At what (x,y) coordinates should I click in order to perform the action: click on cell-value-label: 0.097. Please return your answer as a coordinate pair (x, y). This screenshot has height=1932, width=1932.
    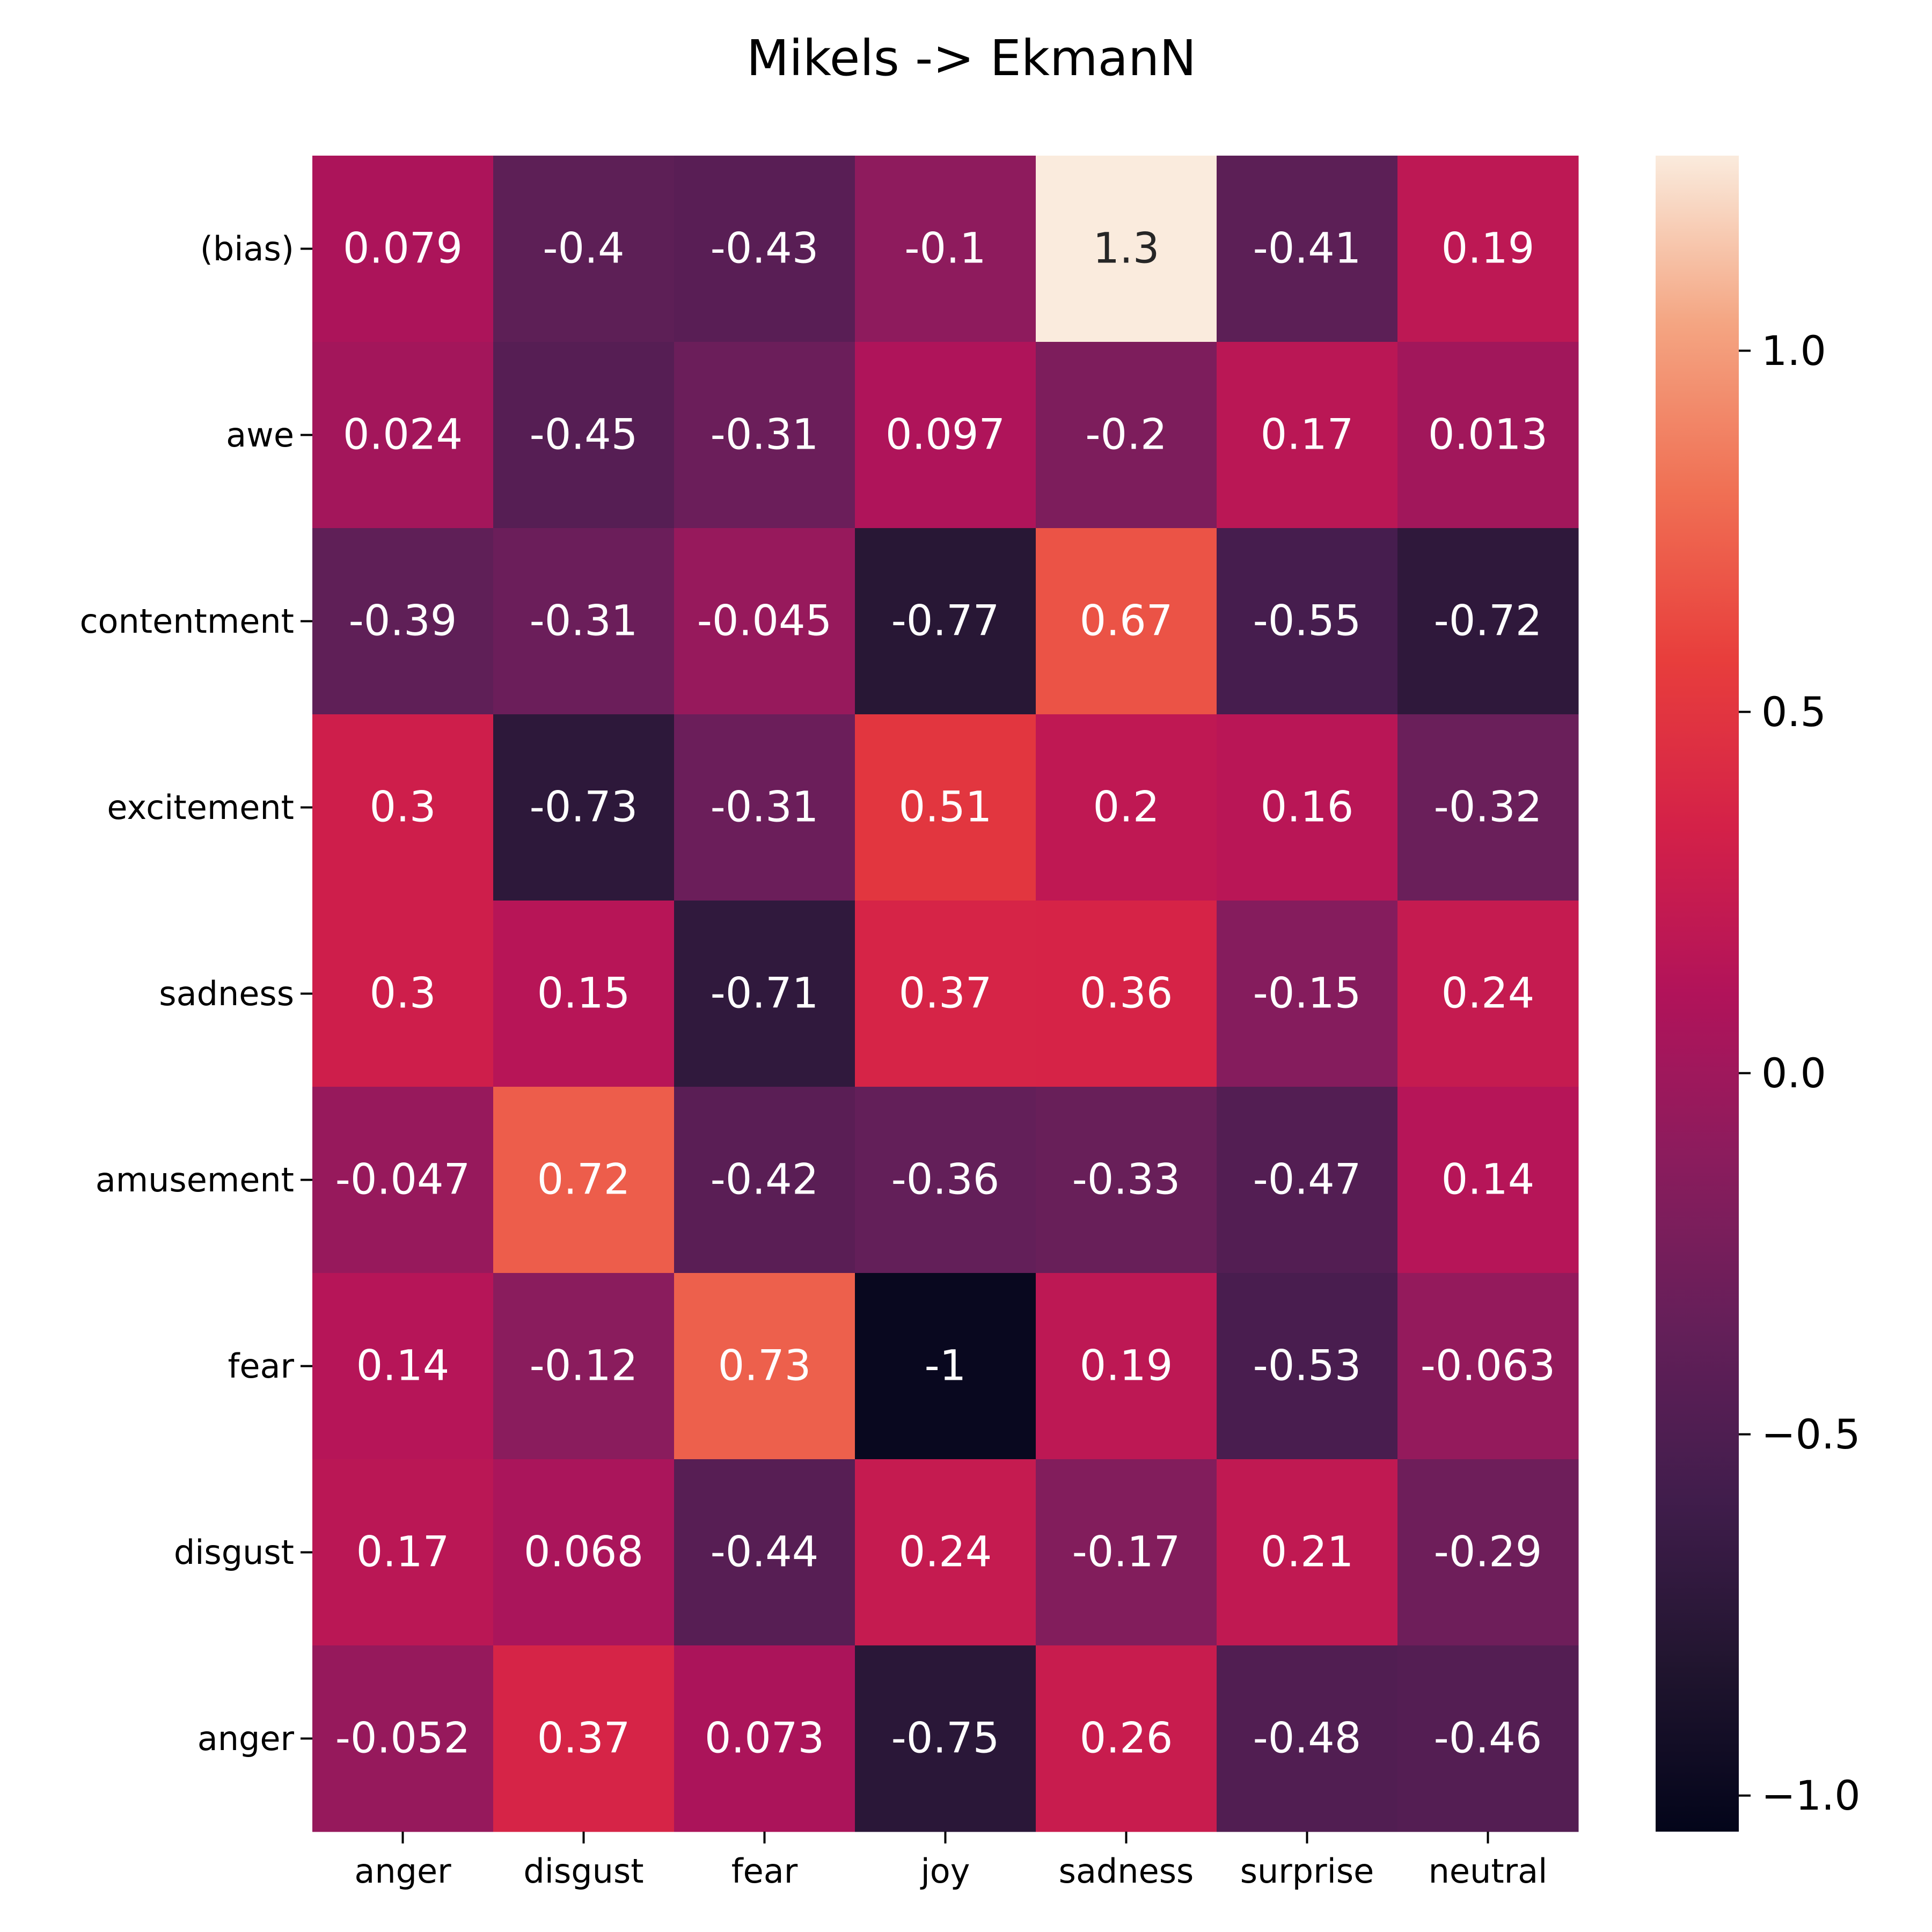
    Looking at the image, I should click on (945, 435).